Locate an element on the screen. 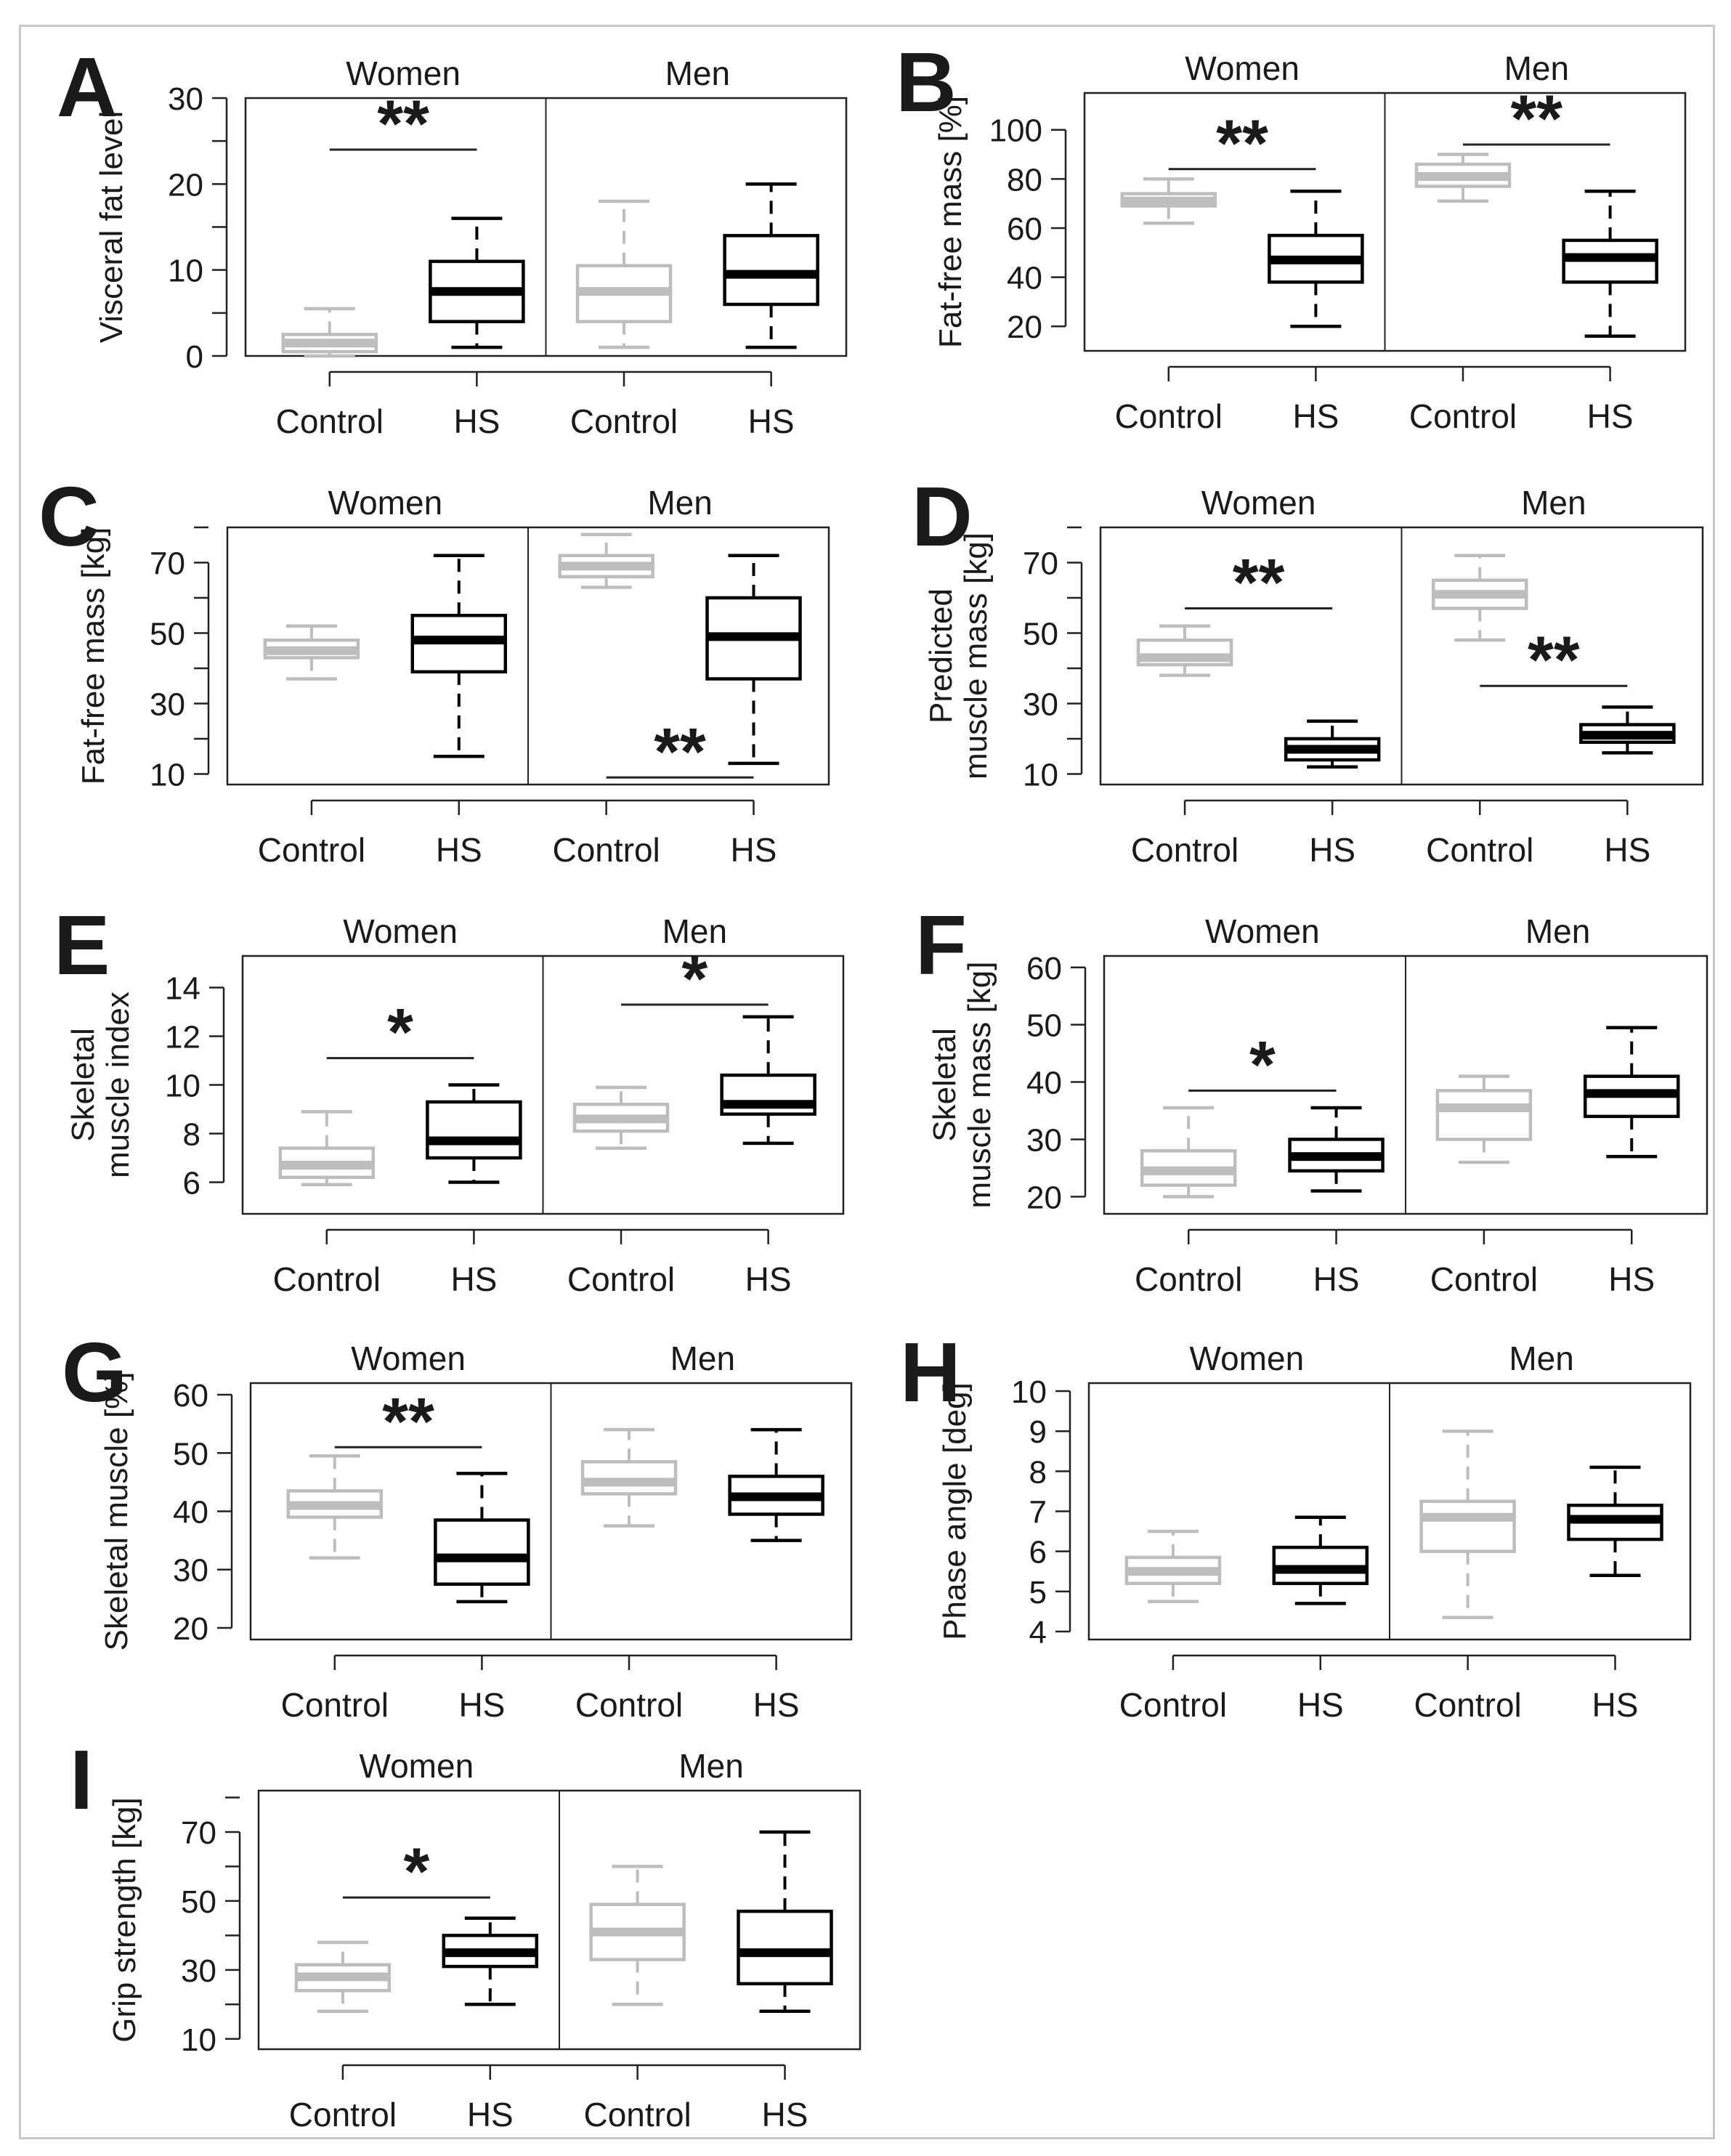  y-tick-label: 14 is located at coordinates (182, 989).